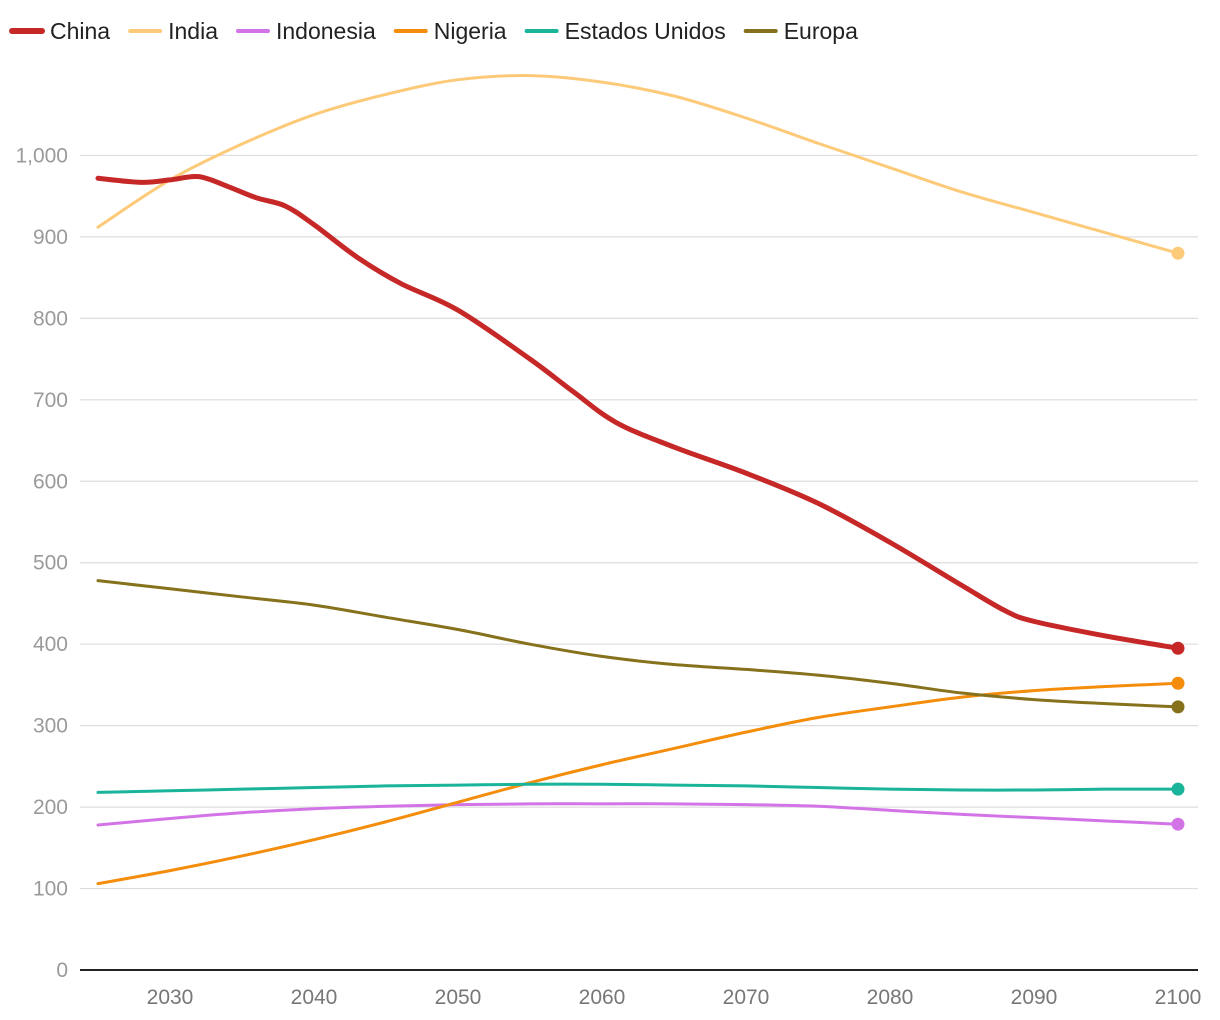 The image size is (1220, 1020). Describe the element at coordinates (1178, 997) in the screenshot. I see `x-tick-label-2100: 2100` at that location.